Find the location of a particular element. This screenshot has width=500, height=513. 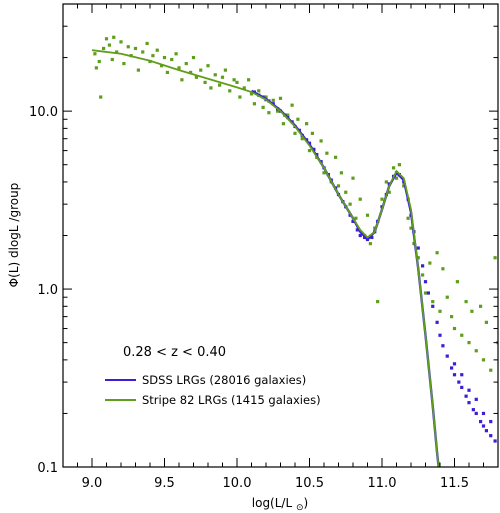

x-axis-label: log(L/L ⊙) is located at coordinates (280, 504).